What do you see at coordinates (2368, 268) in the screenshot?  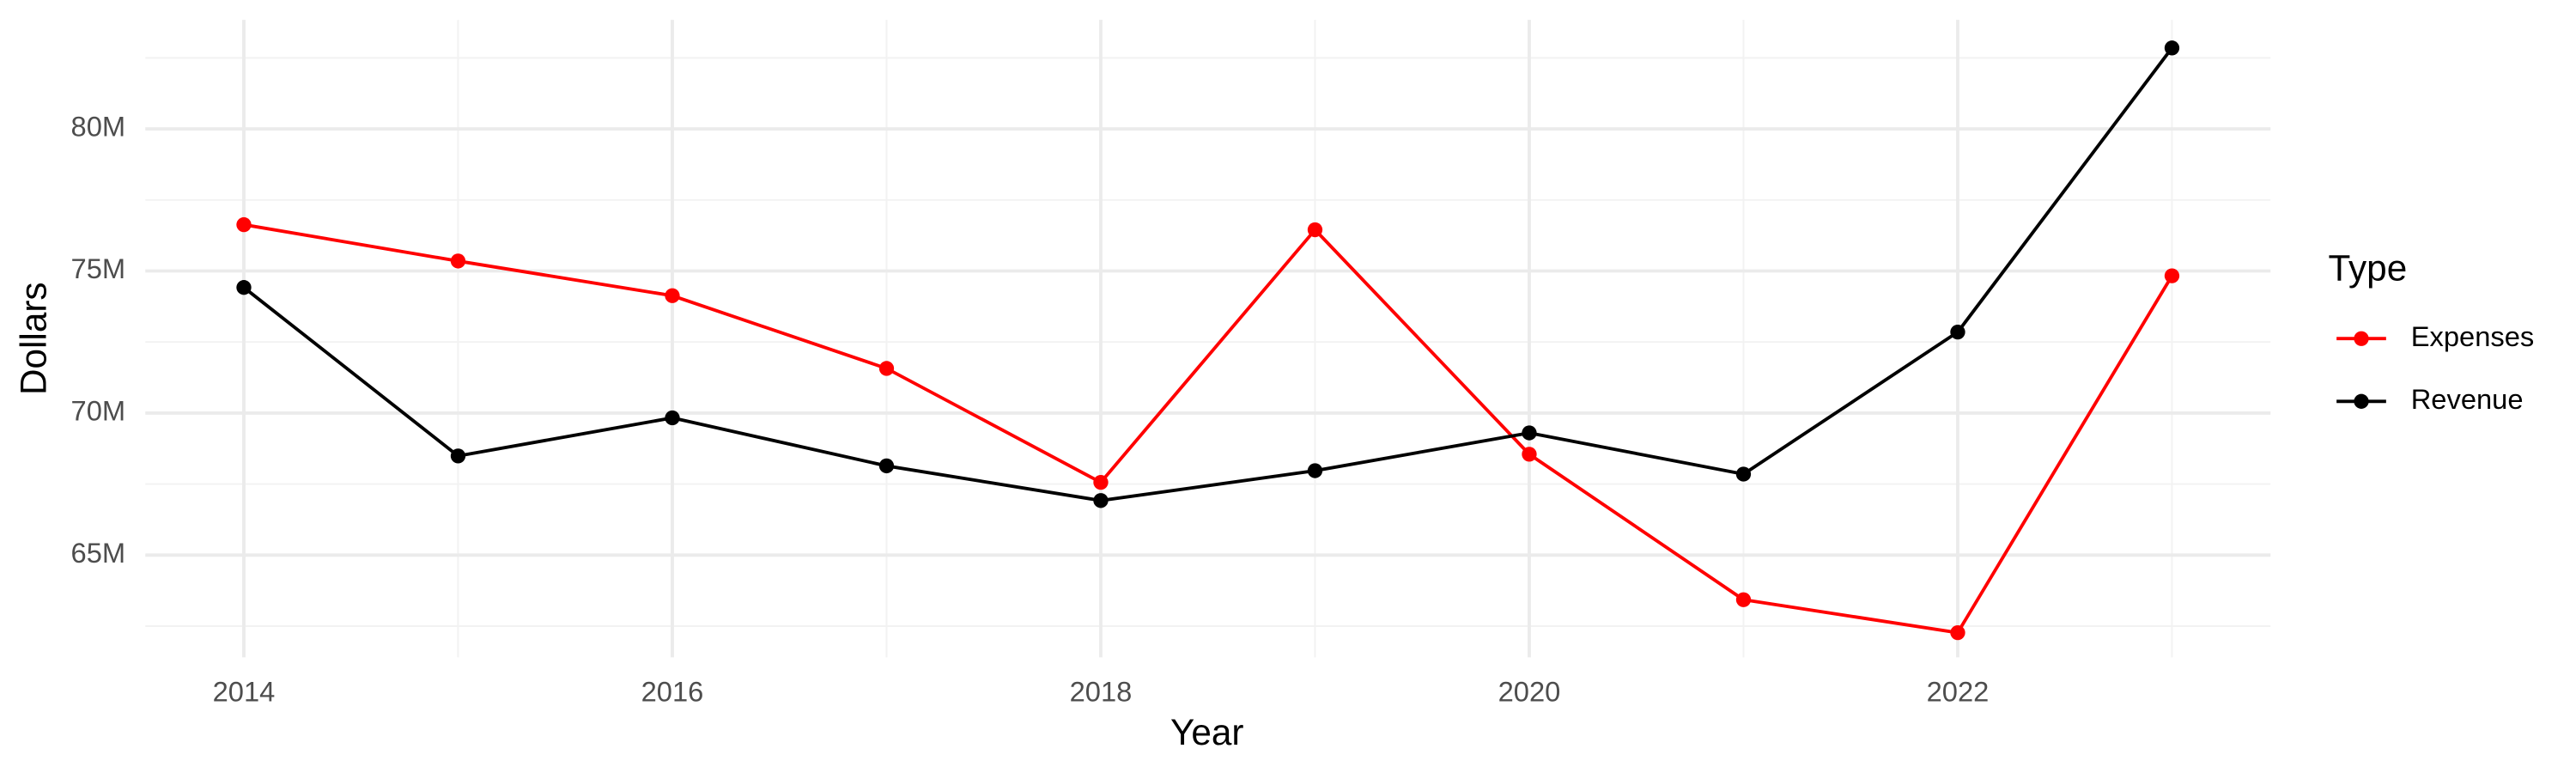 I see `legend-title: Type` at bounding box center [2368, 268].